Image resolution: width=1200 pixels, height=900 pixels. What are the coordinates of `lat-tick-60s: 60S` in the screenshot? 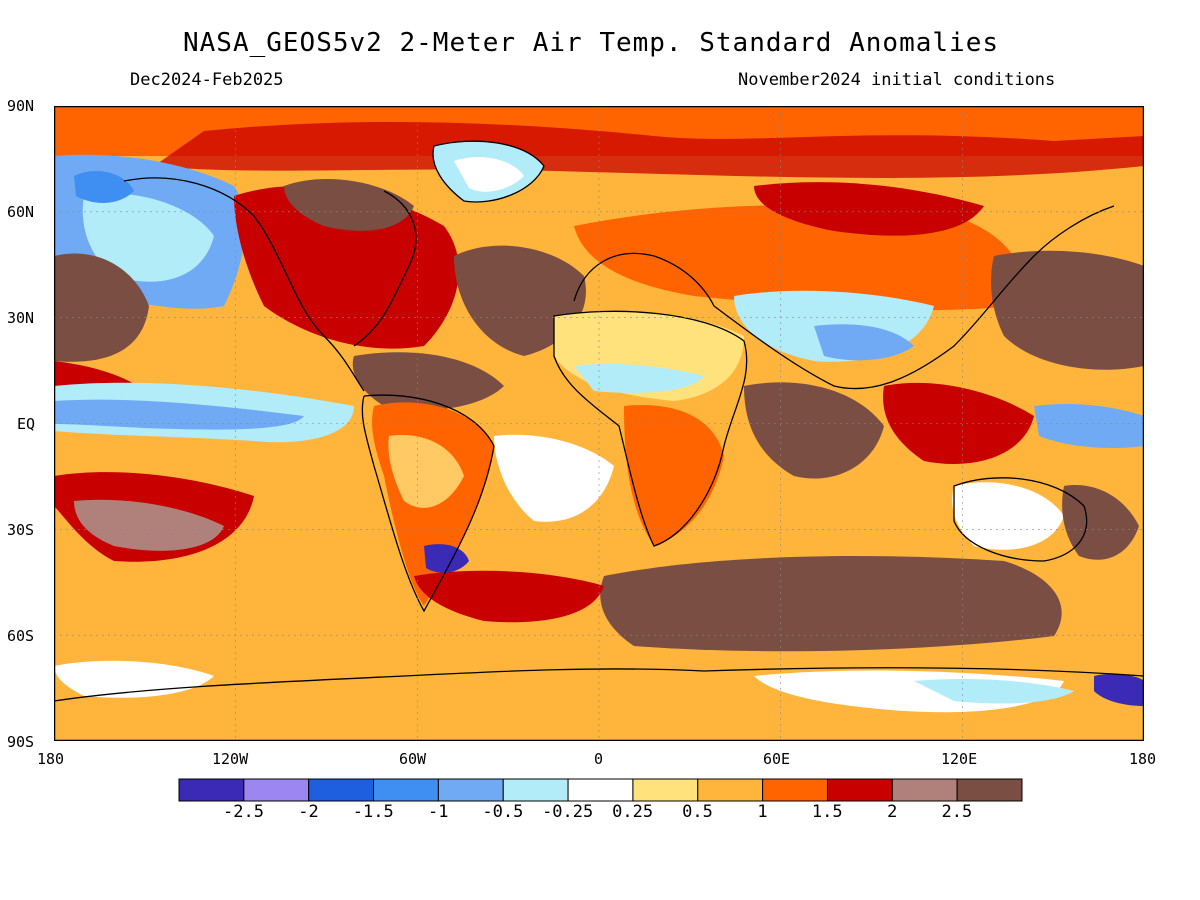 It's located at (21, 636).